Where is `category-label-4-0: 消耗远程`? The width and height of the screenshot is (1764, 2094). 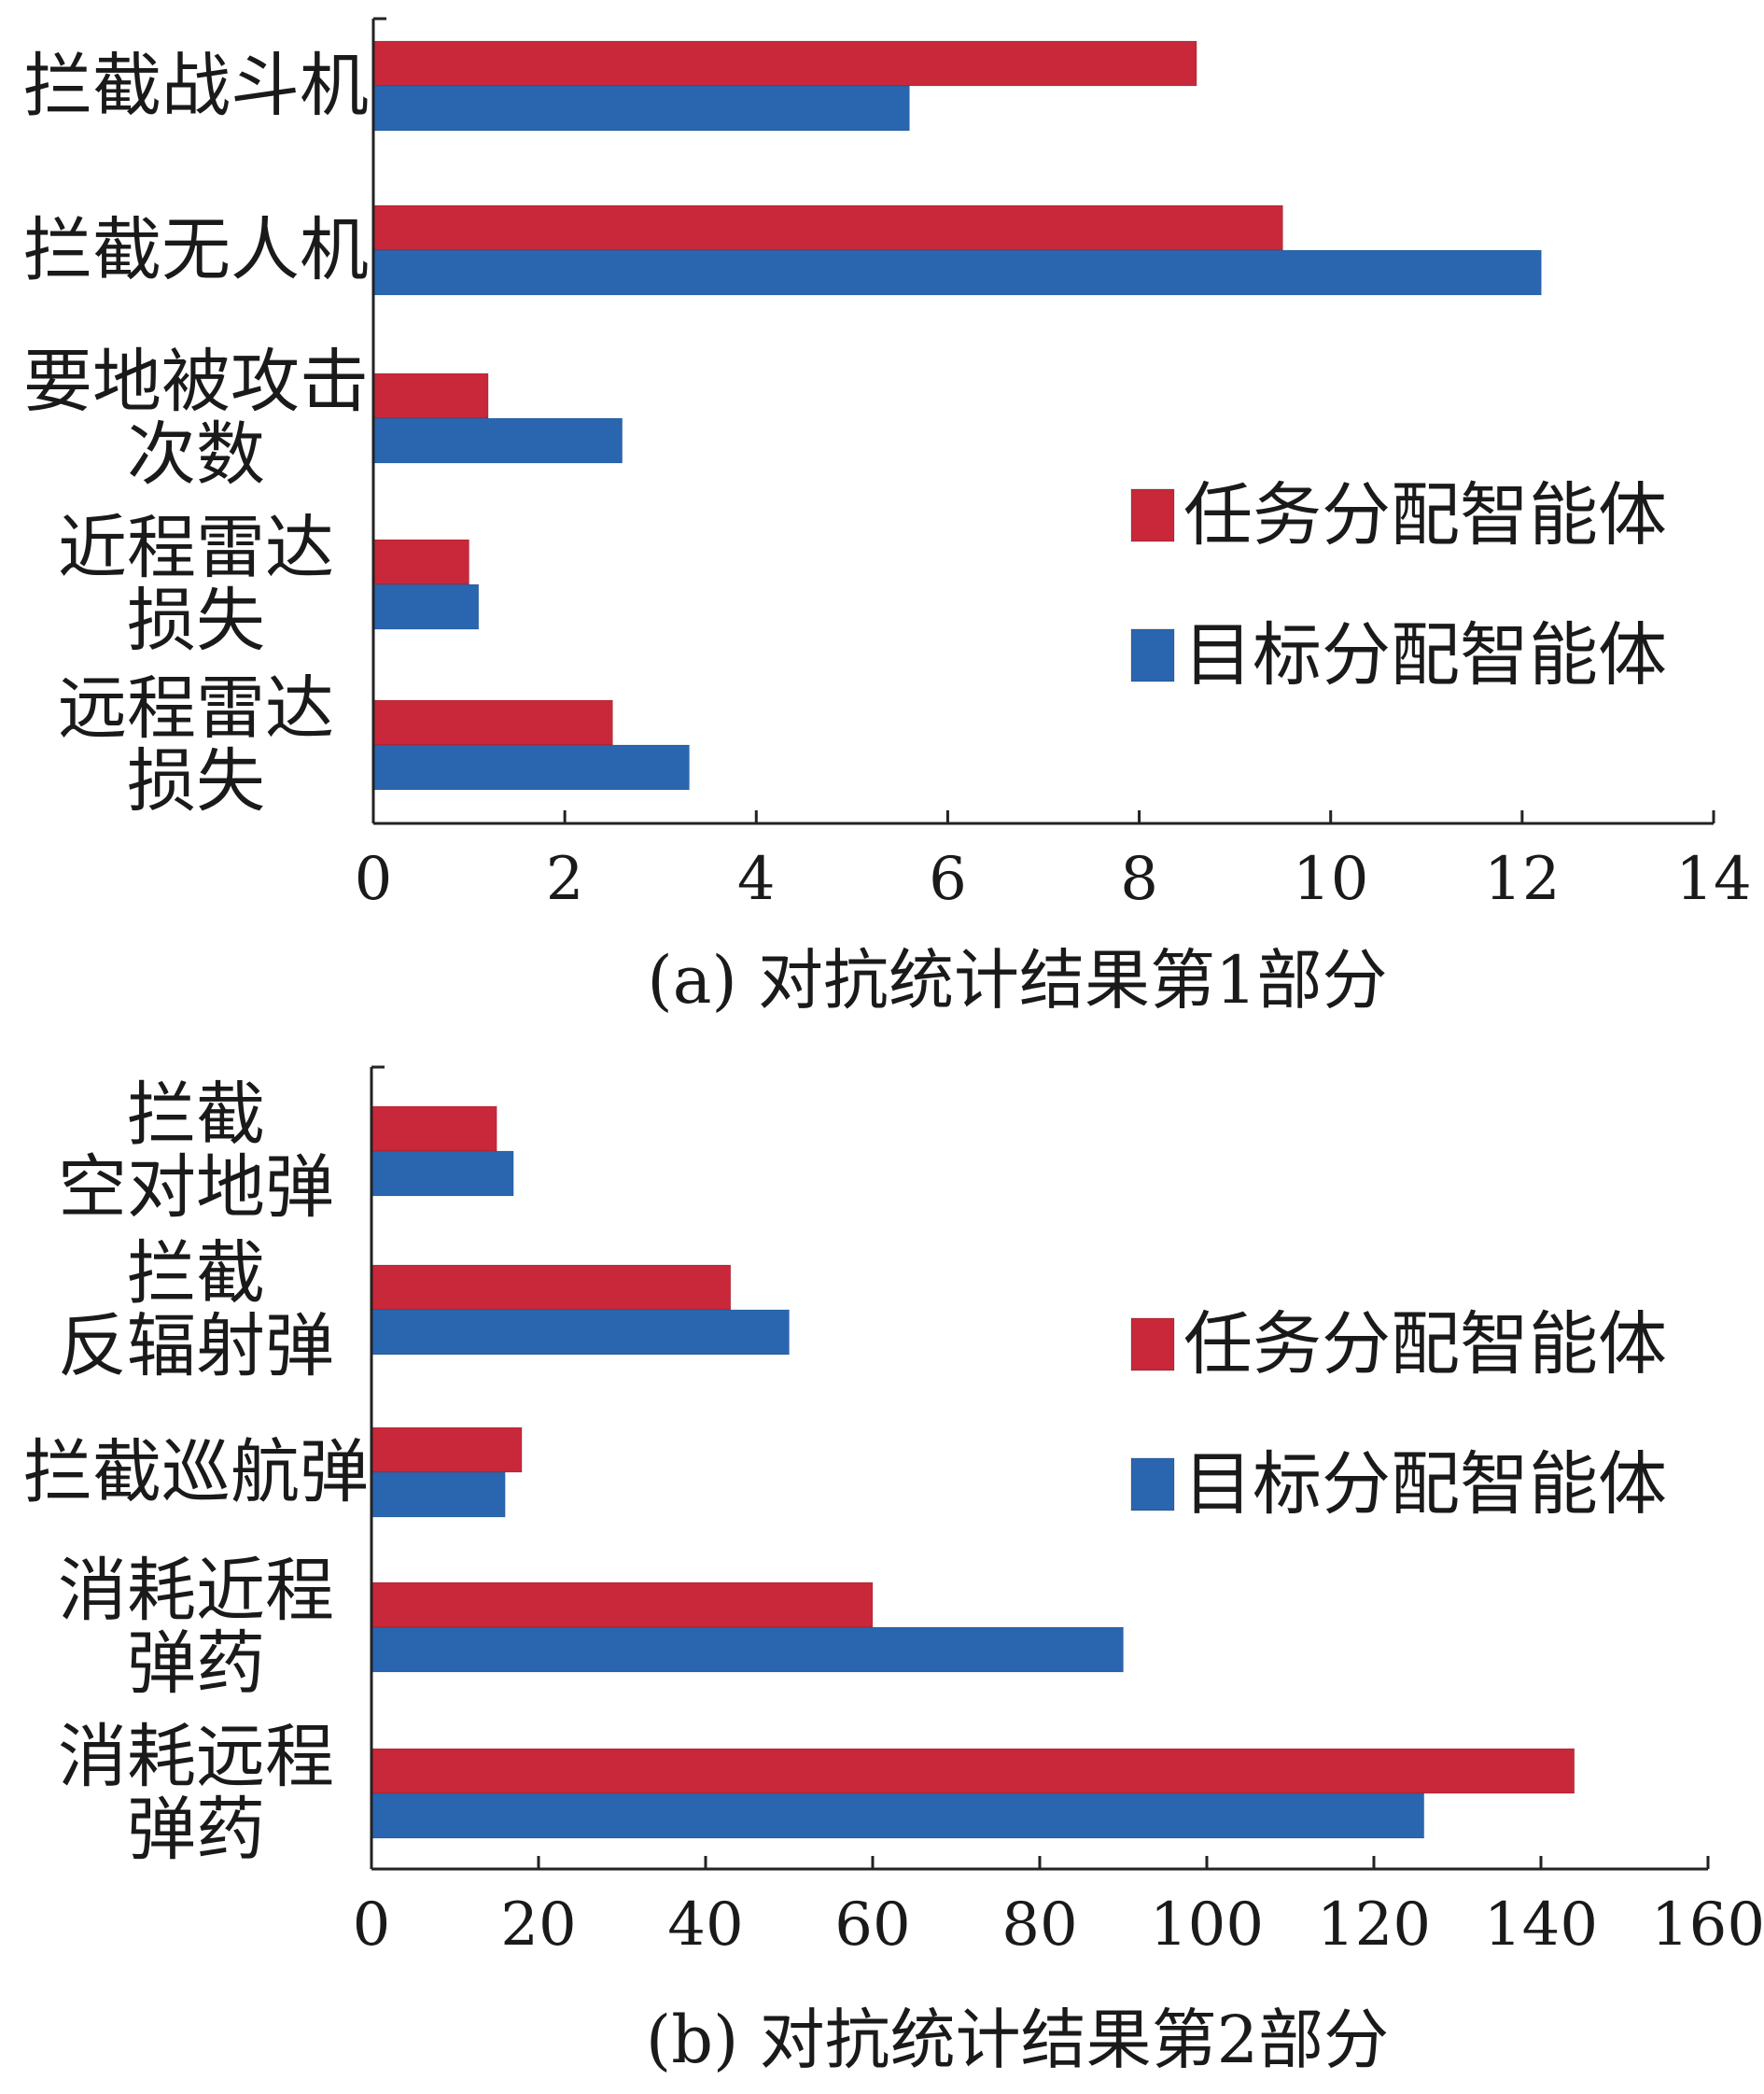
category-label-4-0: 消耗远程 is located at coordinates (196, 1757).